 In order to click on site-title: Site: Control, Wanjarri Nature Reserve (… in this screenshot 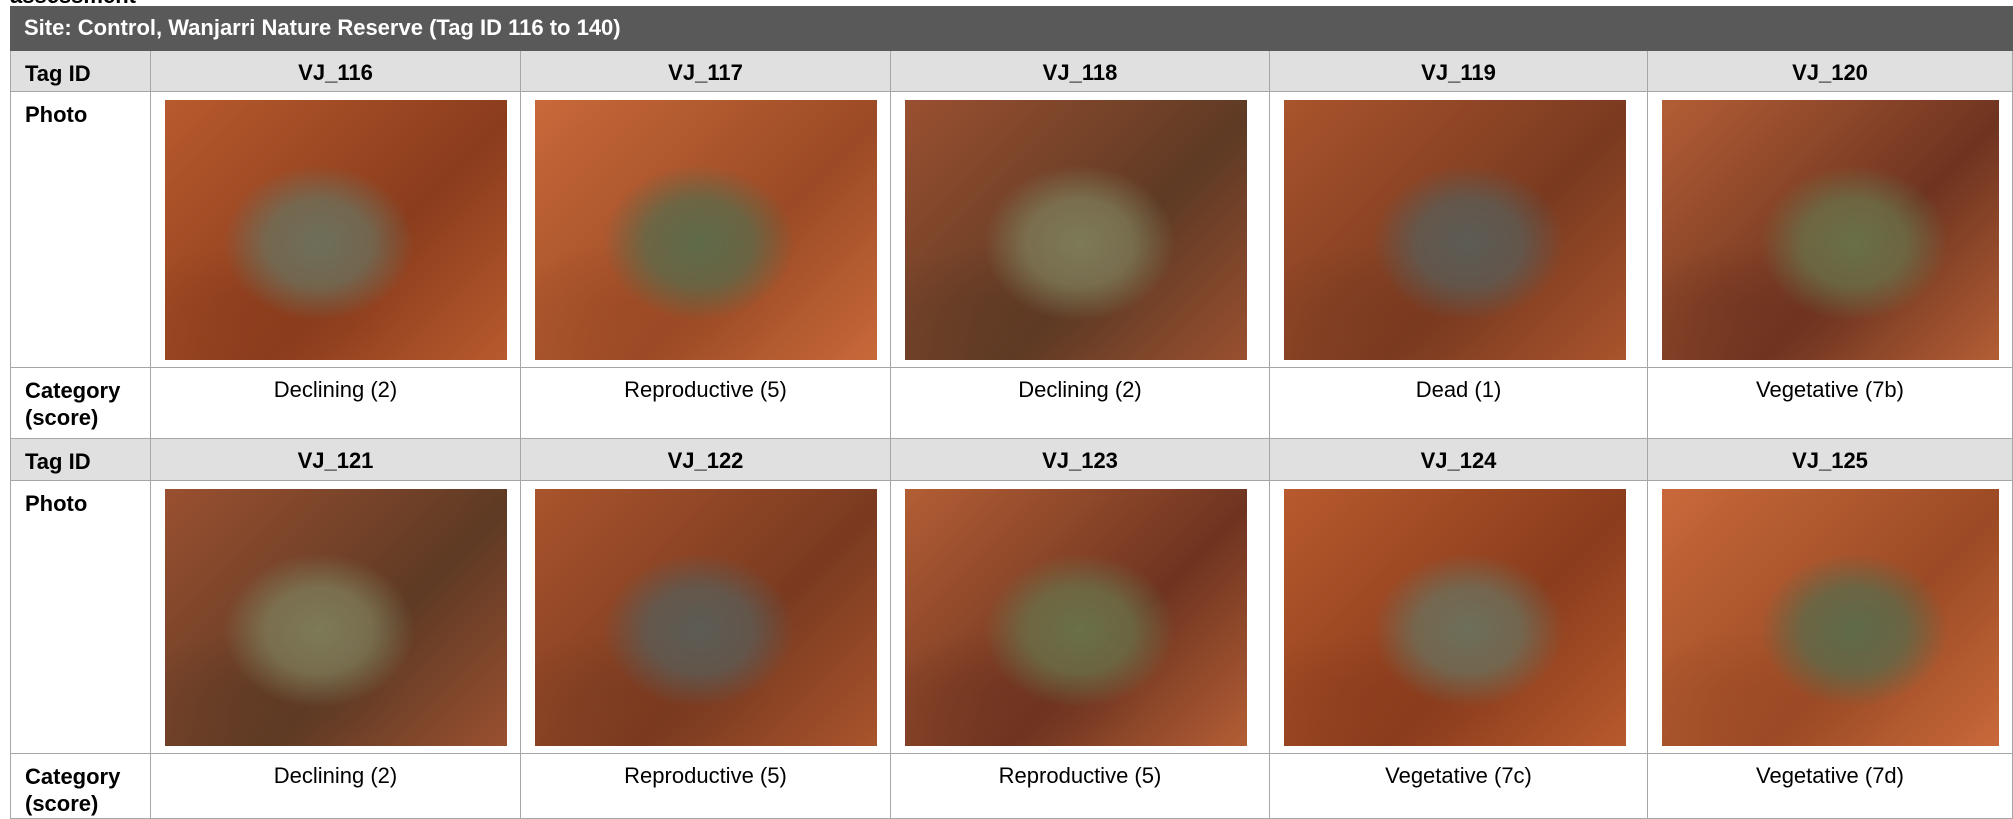, I will do `click(1011, 28)`.